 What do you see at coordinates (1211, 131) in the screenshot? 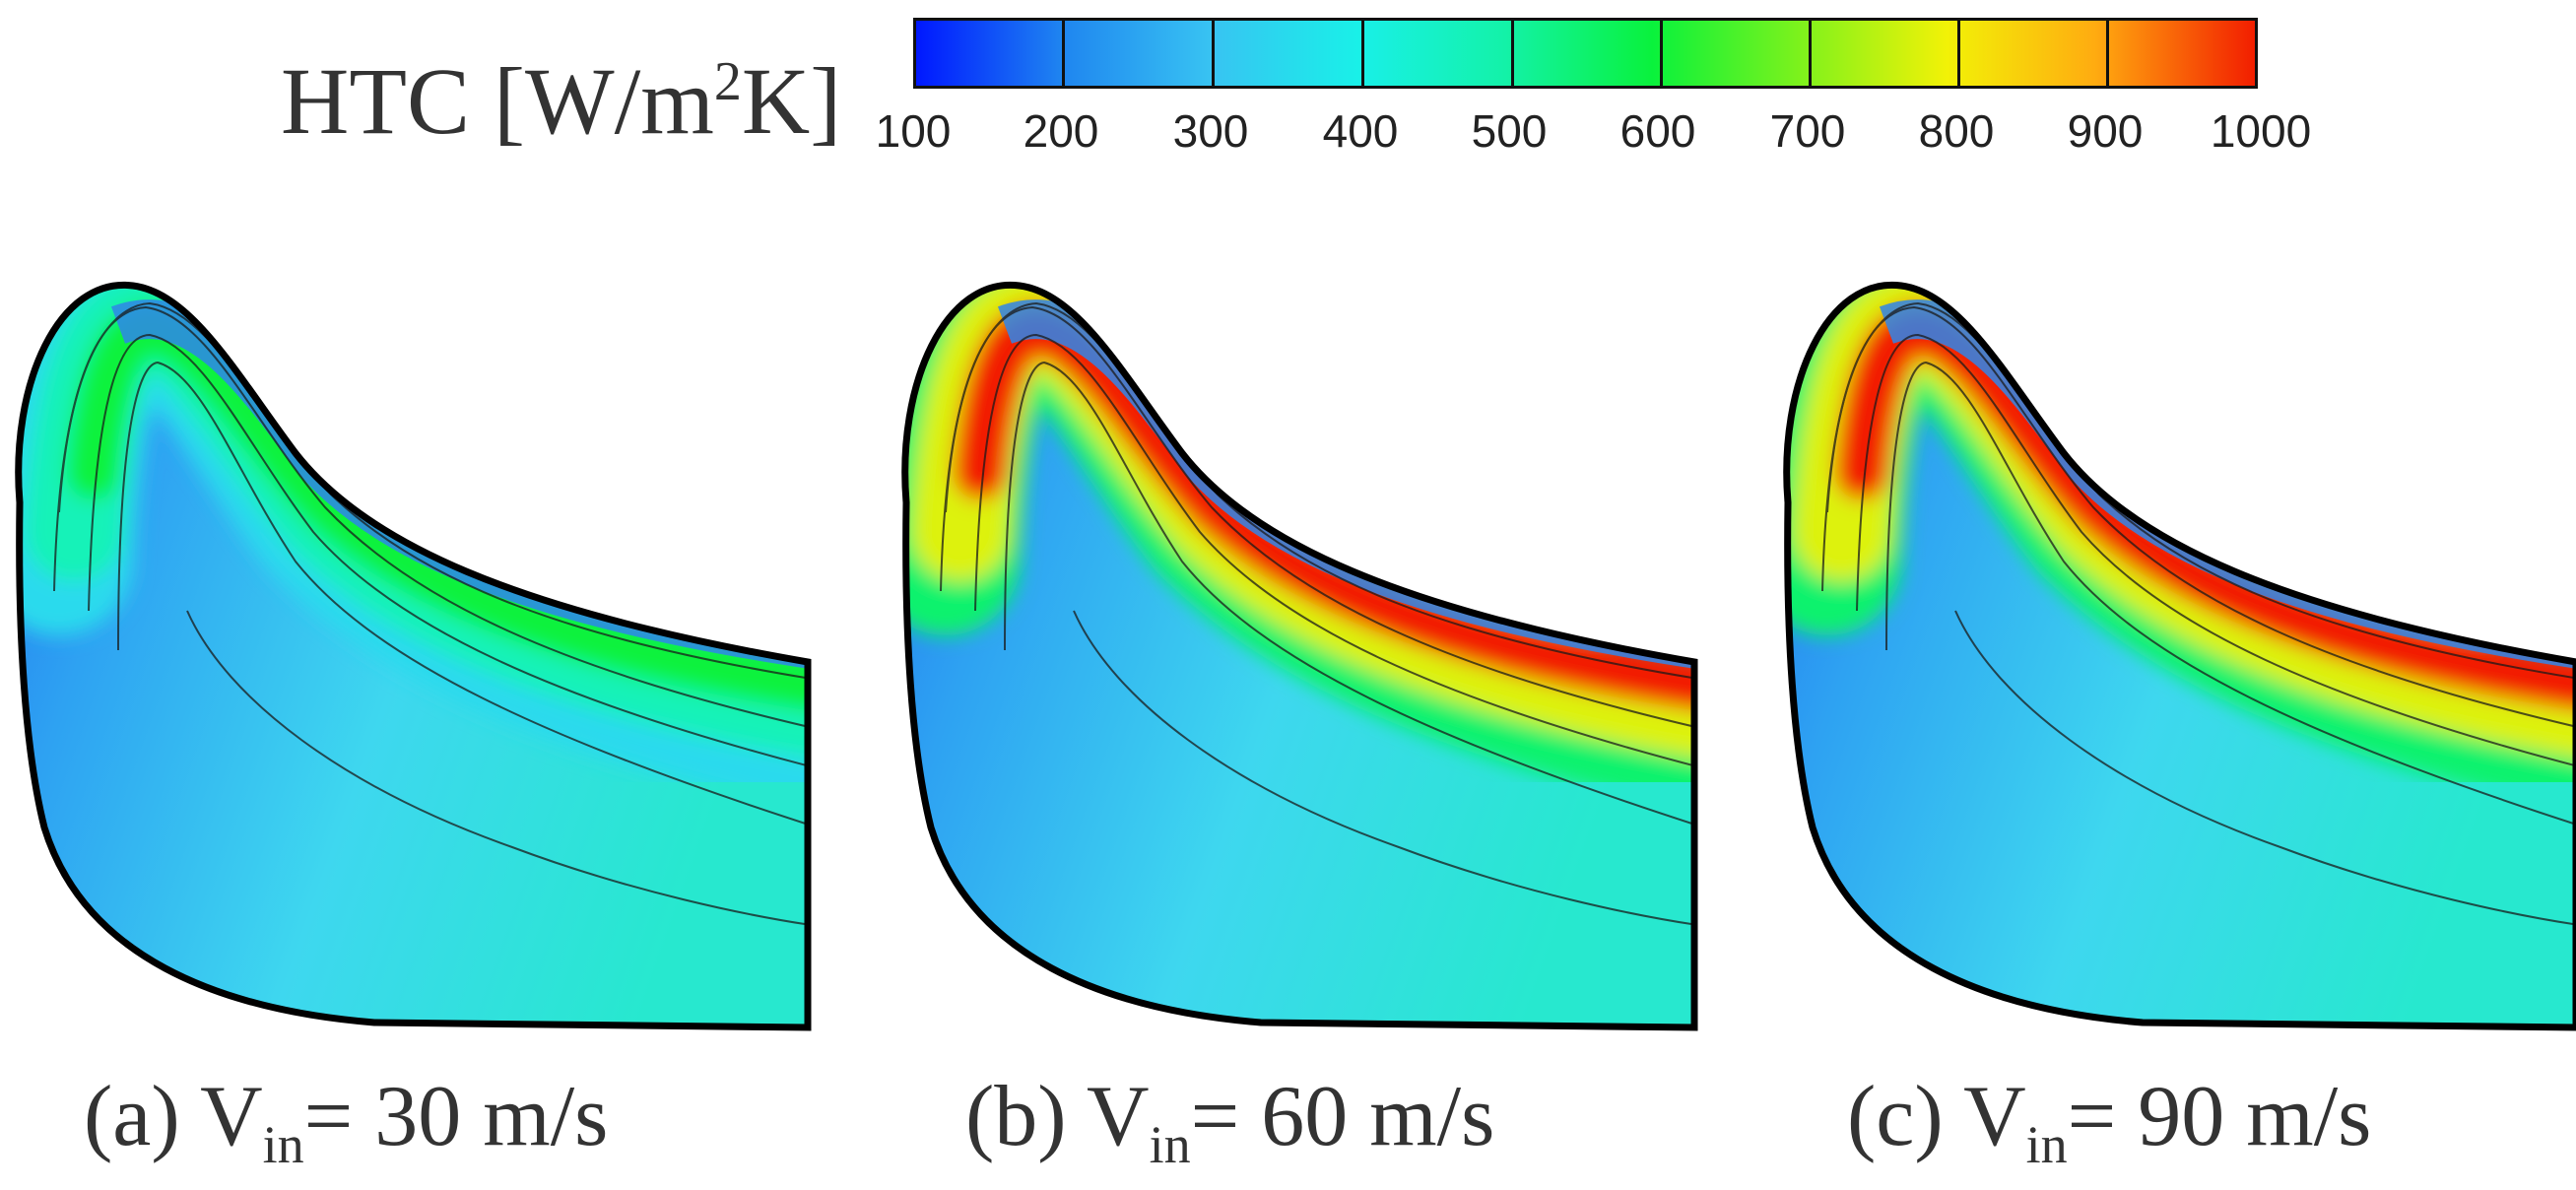
I see `colorbar-tick-label: 300` at bounding box center [1211, 131].